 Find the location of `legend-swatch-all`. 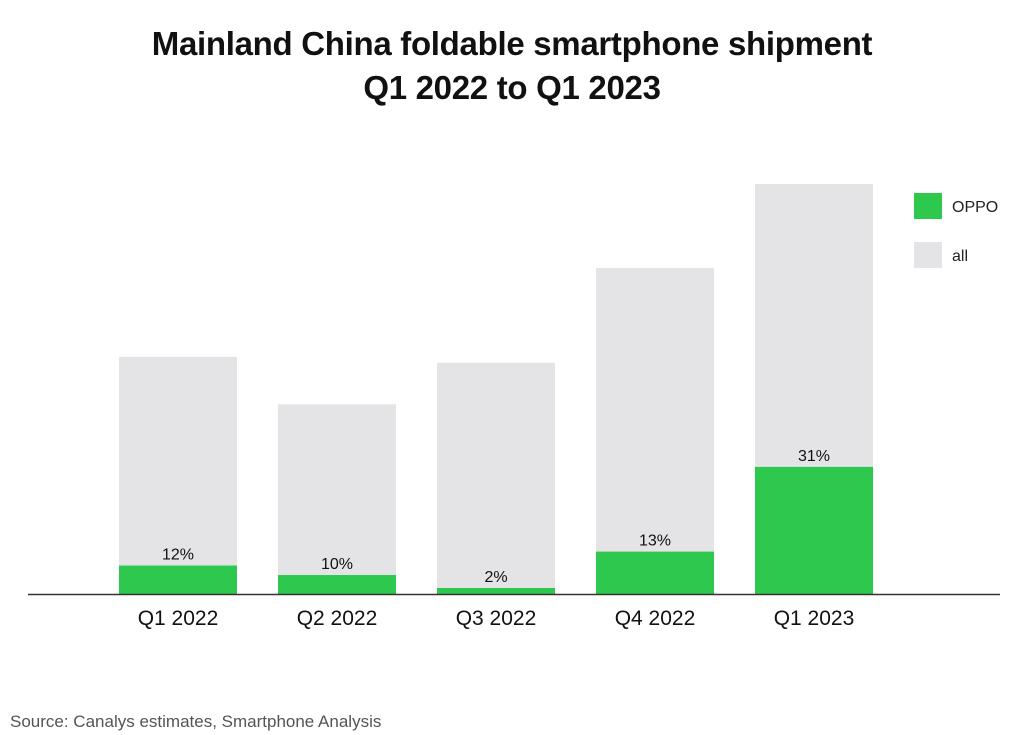

legend-swatch-all is located at coordinates (928, 255).